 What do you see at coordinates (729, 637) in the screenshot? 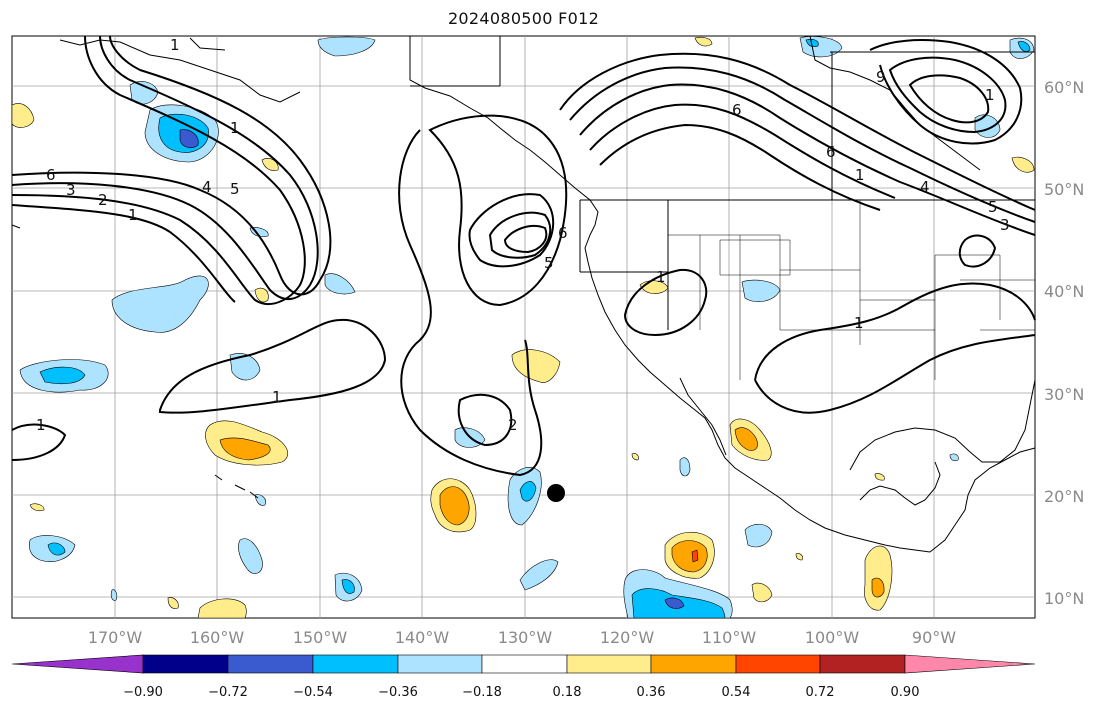
I see `lon-label: 110°W` at bounding box center [729, 637].